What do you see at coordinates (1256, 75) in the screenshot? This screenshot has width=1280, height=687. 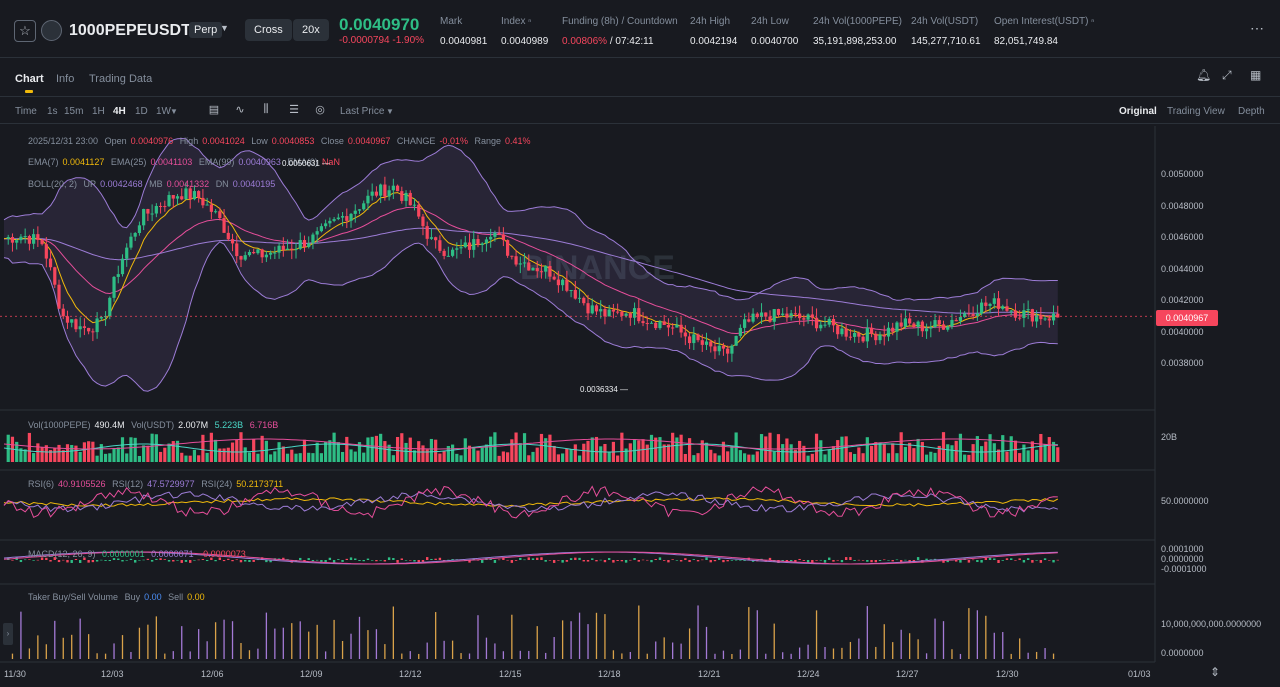 I see `layout-grid-icon: ▦` at bounding box center [1256, 75].